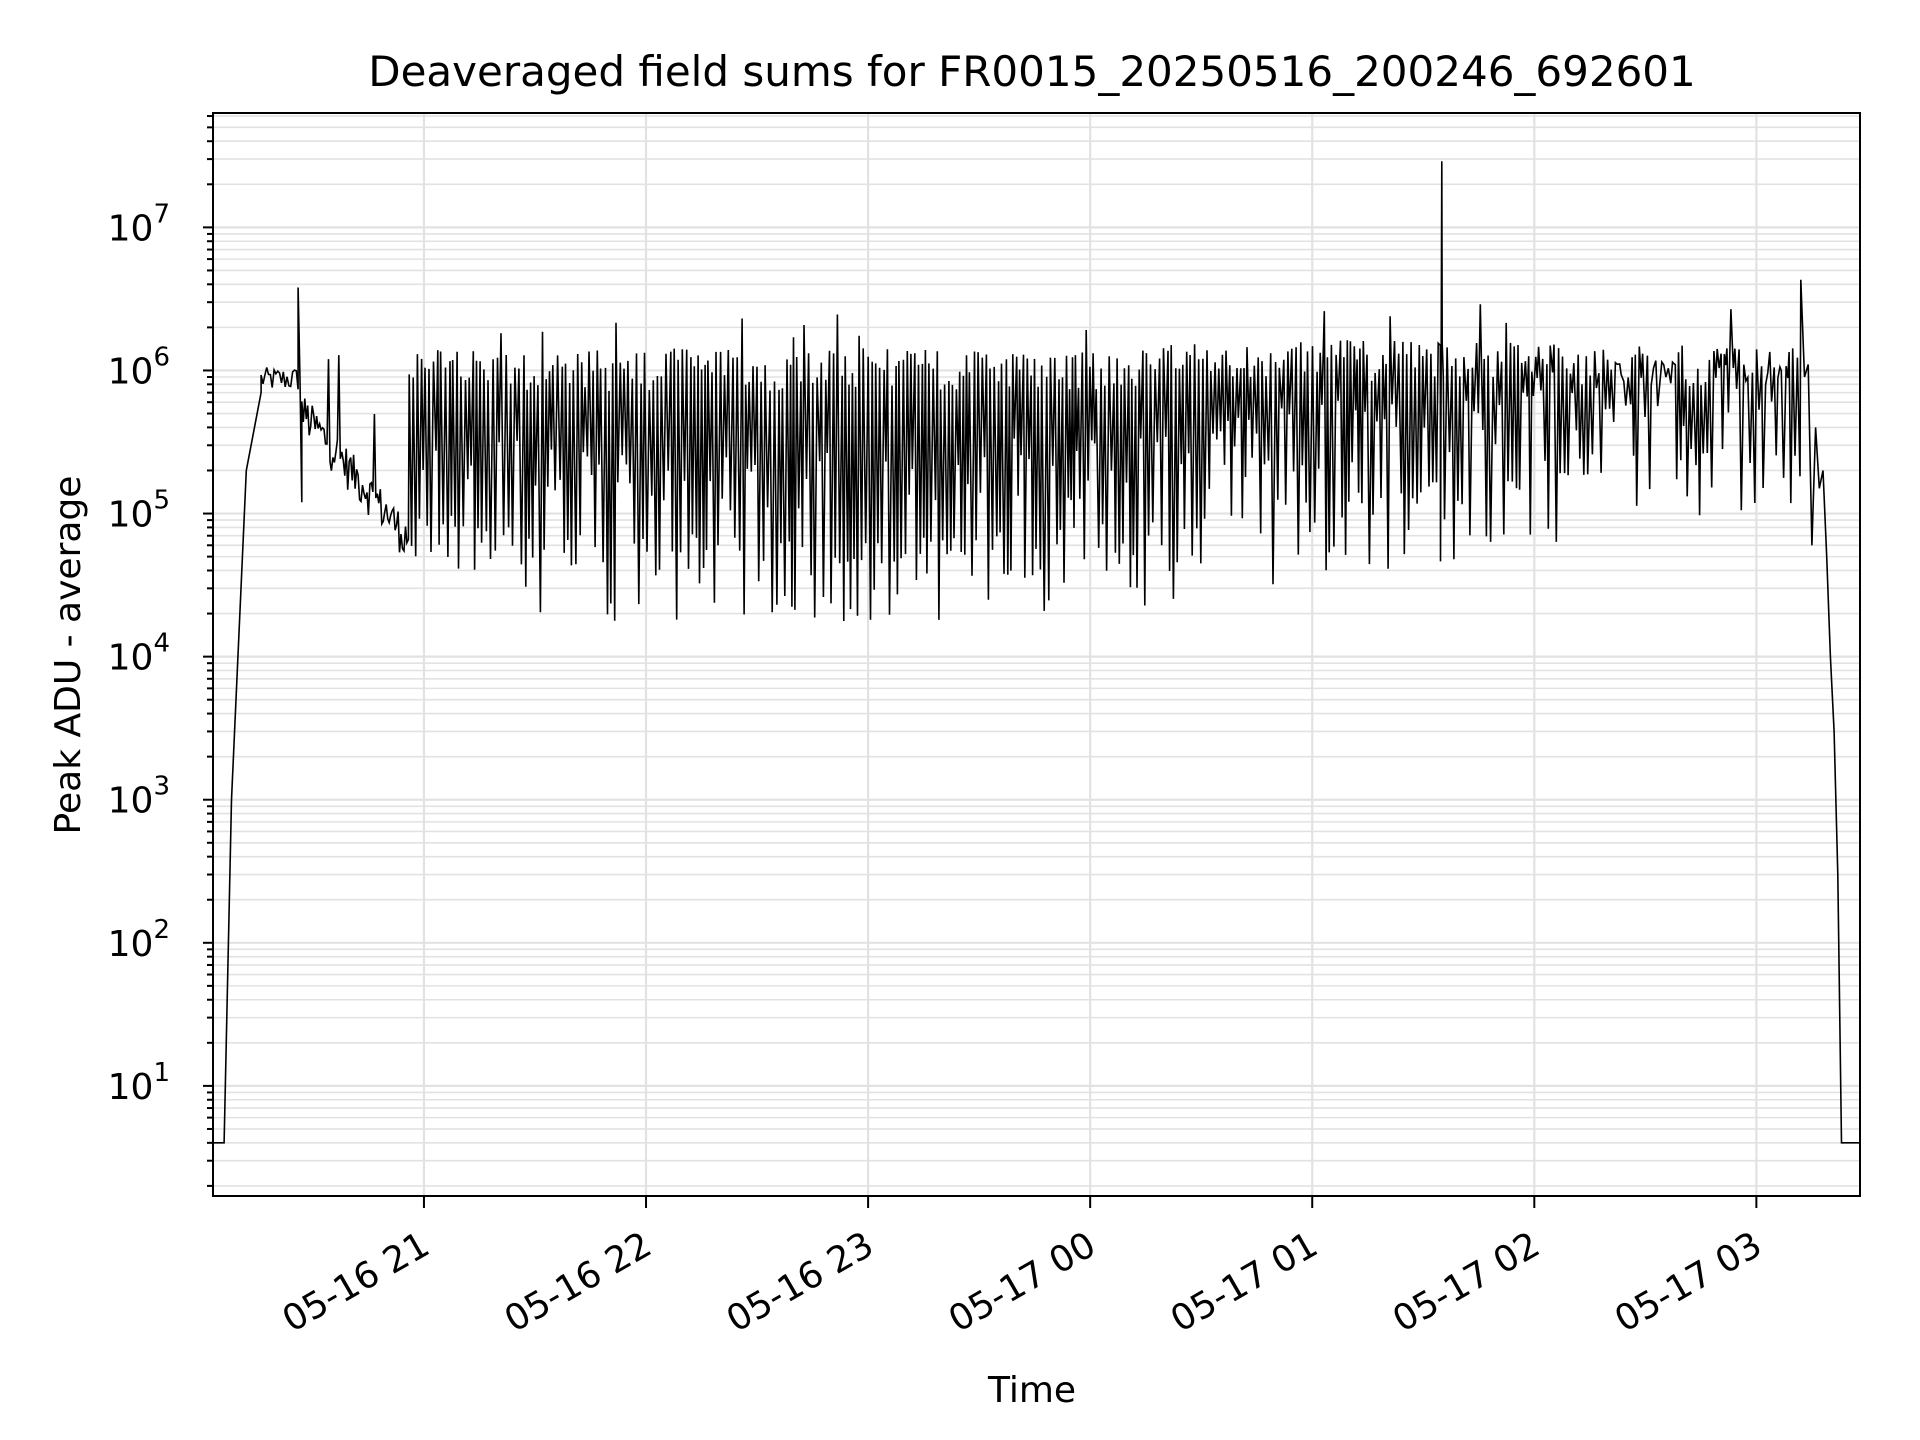  What do you see at coordinates (68, 655) in the screenshot?
I see `y-axis-label: Peak ADU - average` at bounding box center [68, 655].